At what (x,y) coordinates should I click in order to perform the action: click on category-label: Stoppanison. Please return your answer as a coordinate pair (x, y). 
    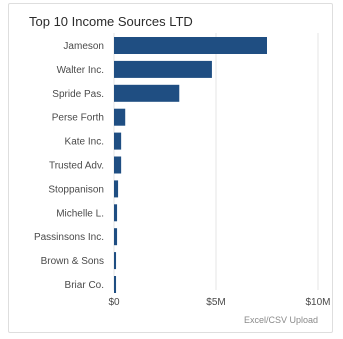
    Looking at the image, I should click on (76, 189).